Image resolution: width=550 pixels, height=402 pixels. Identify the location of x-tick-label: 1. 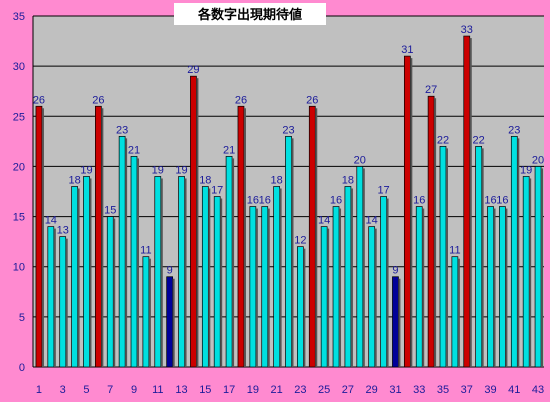
(39, 390).